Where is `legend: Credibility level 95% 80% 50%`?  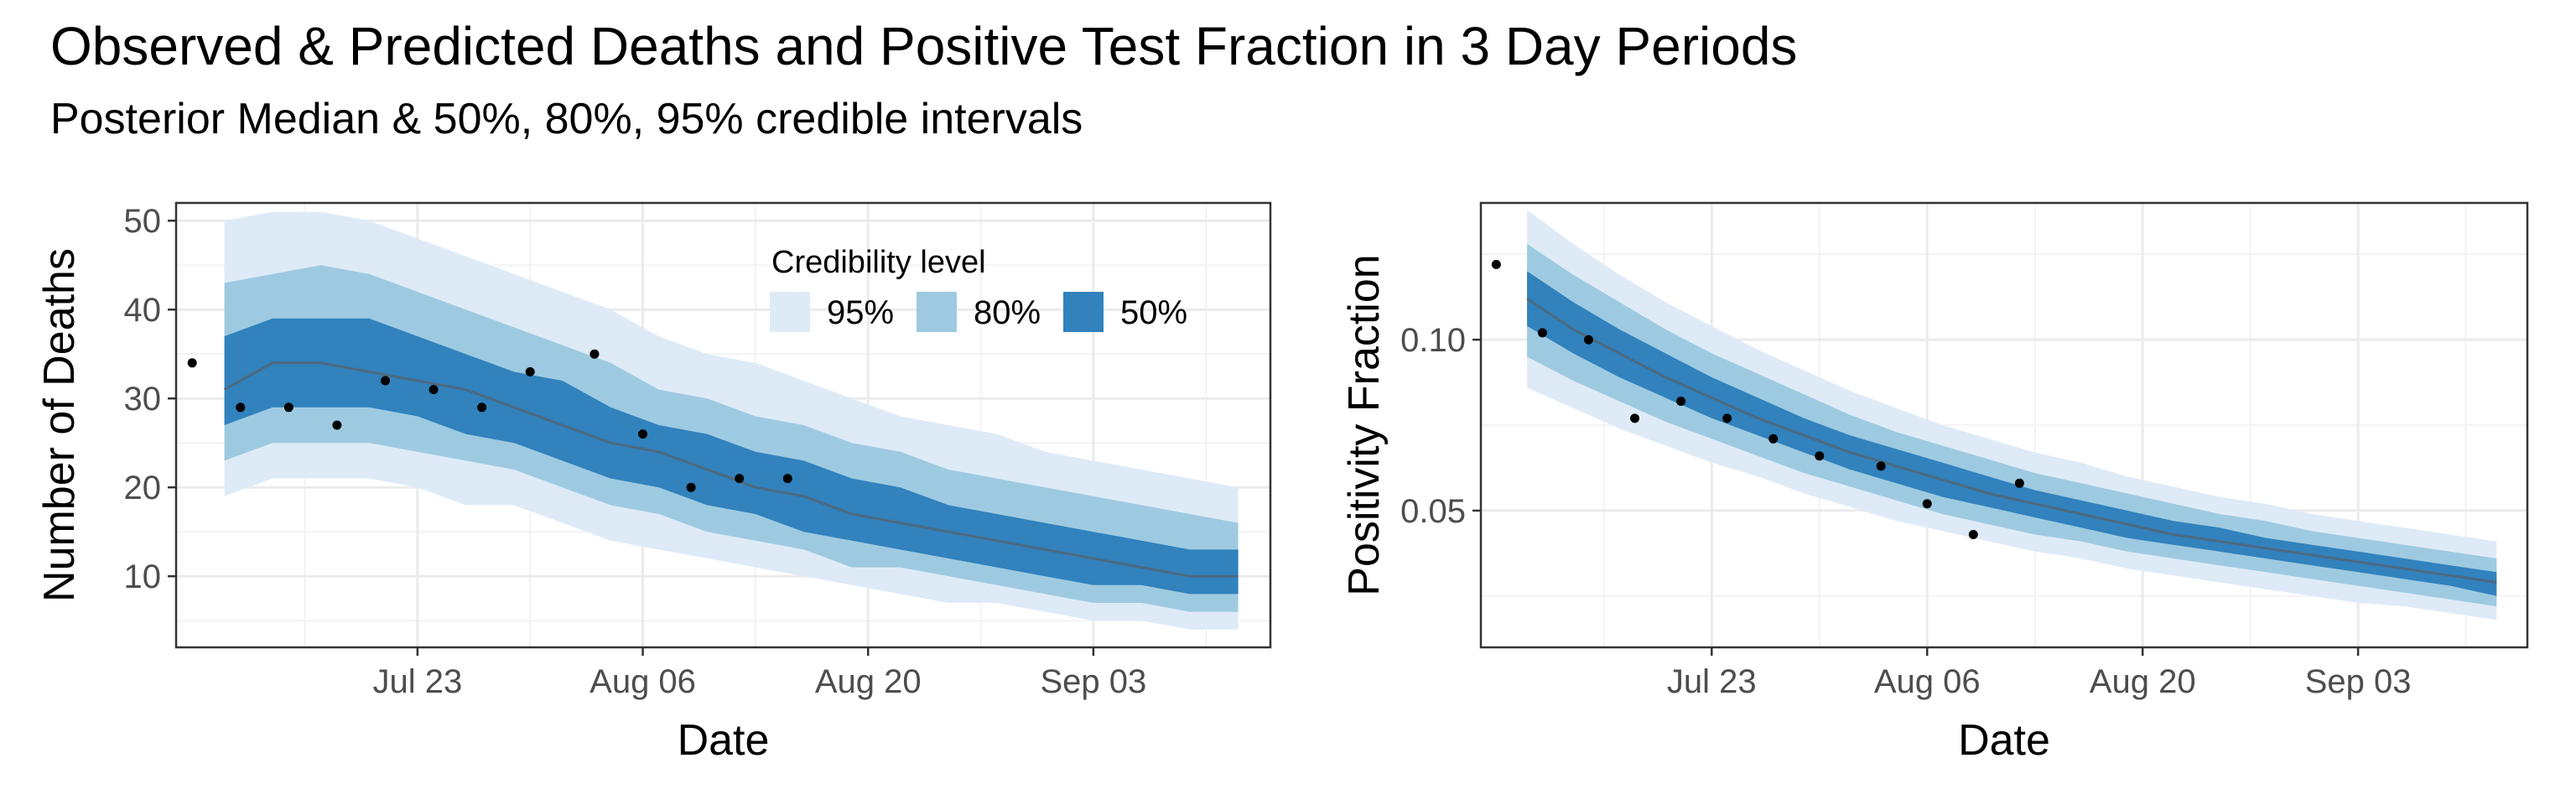 legend: Credibility level 95% 80% 50% is located at coordinates (978, 288).